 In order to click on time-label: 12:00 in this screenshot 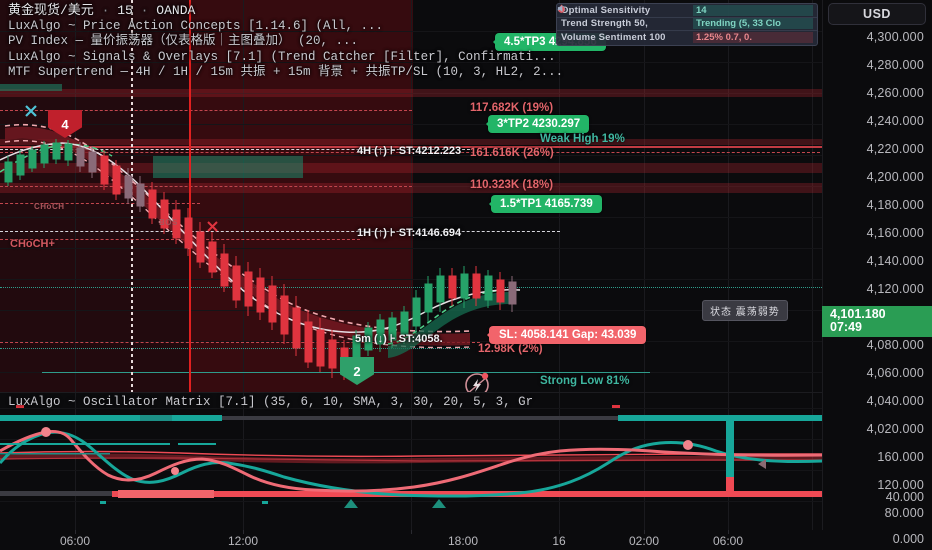, I will do `click(243, 541)`.